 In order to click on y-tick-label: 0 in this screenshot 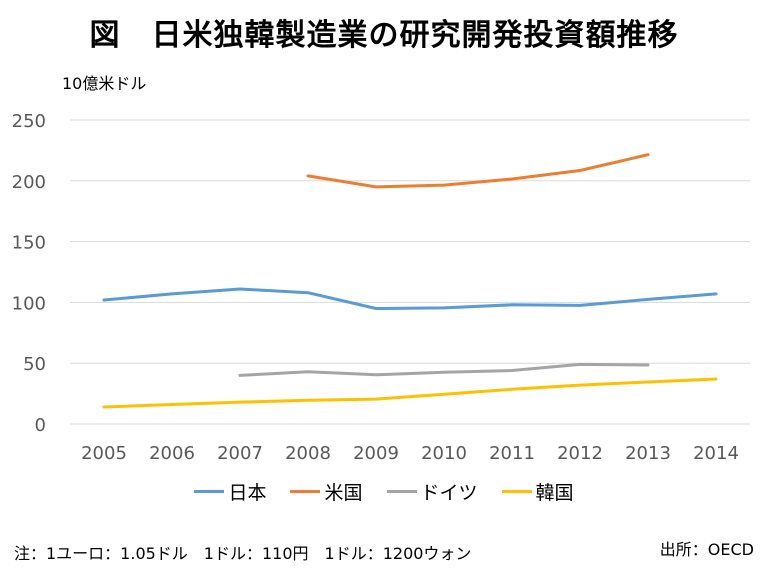, I will do `click(40, 425)`.